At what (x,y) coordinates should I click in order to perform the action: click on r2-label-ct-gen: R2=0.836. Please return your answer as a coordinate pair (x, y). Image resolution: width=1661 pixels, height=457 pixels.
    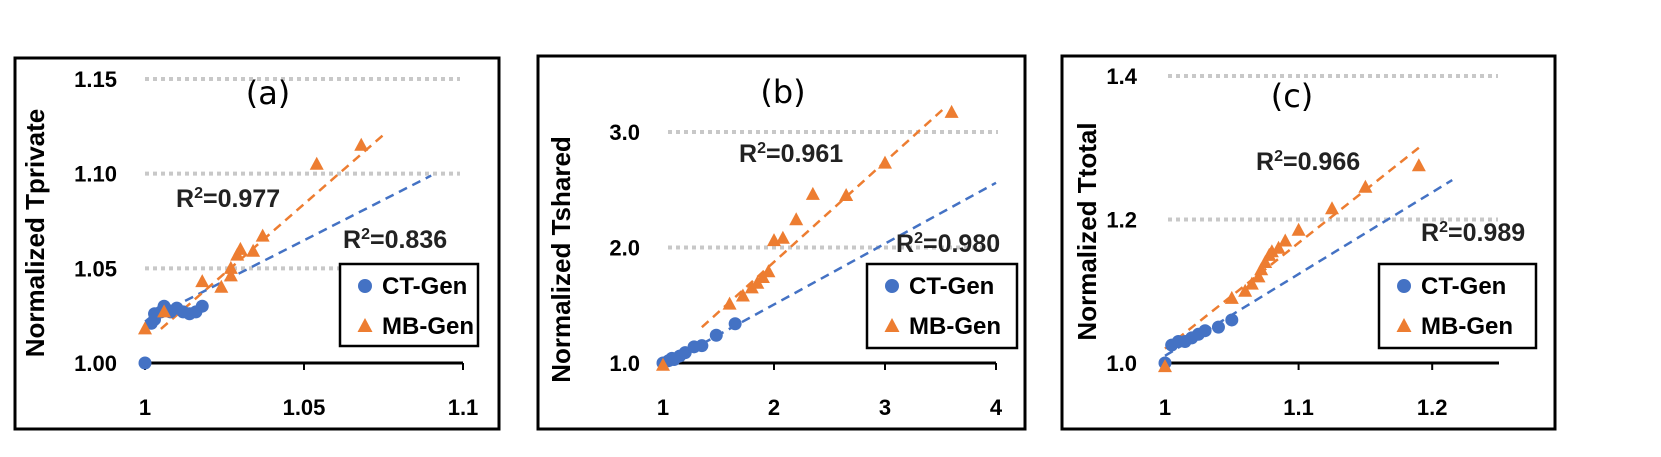
    Looking at the image, I should click on (395, 240).